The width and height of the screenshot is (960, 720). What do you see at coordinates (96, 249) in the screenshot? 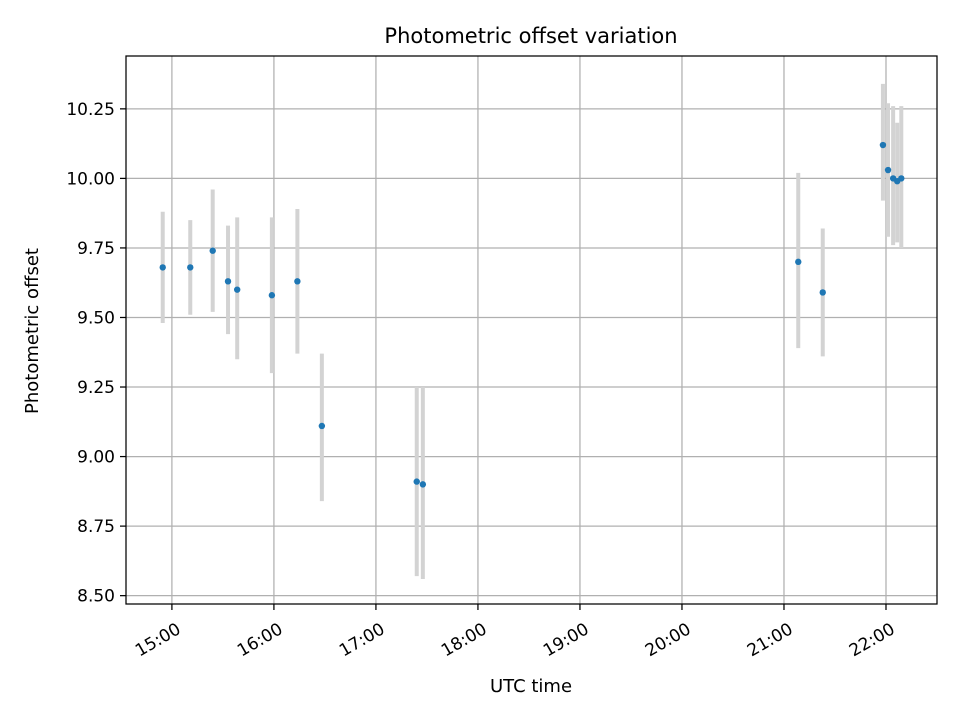
I see `y-tick-label: 9.75` at bounding box center [96, 249].